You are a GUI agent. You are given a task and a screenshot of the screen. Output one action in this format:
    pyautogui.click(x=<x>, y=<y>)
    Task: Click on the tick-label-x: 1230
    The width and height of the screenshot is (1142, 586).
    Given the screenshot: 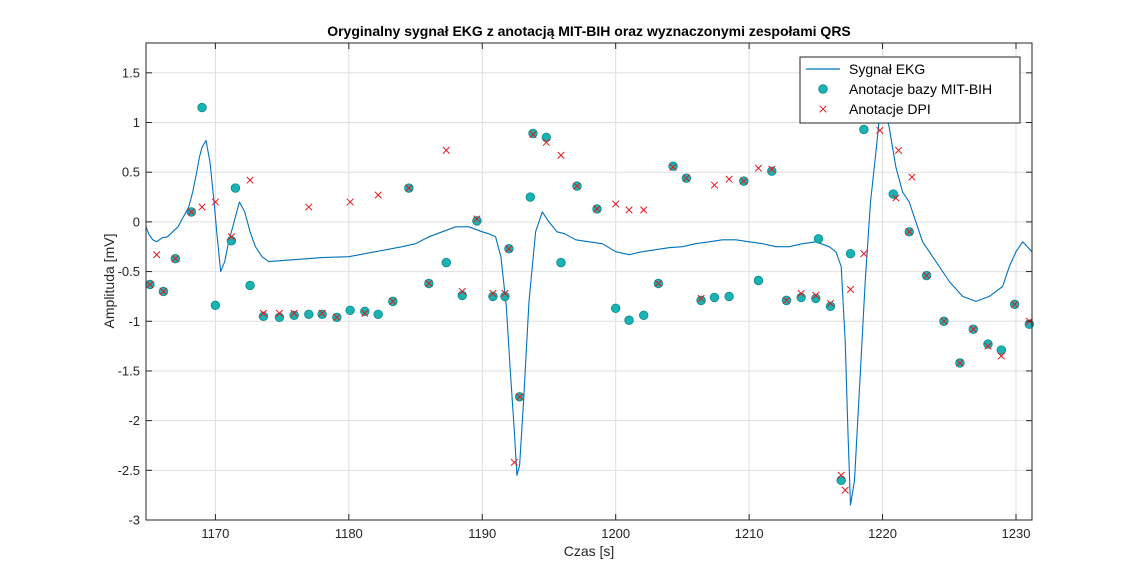 What is the action you would take?
    pyautogui.click(x=1016, y=533)
    